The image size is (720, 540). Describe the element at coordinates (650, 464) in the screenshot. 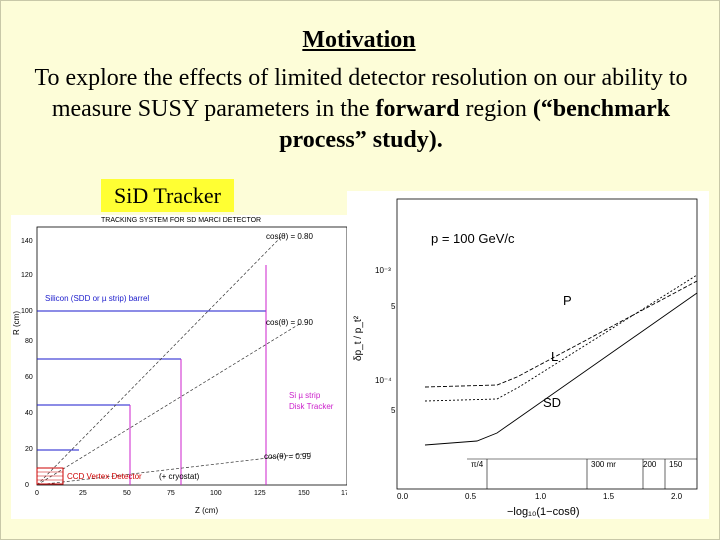

I see `angle-label-200: 200` at that location.